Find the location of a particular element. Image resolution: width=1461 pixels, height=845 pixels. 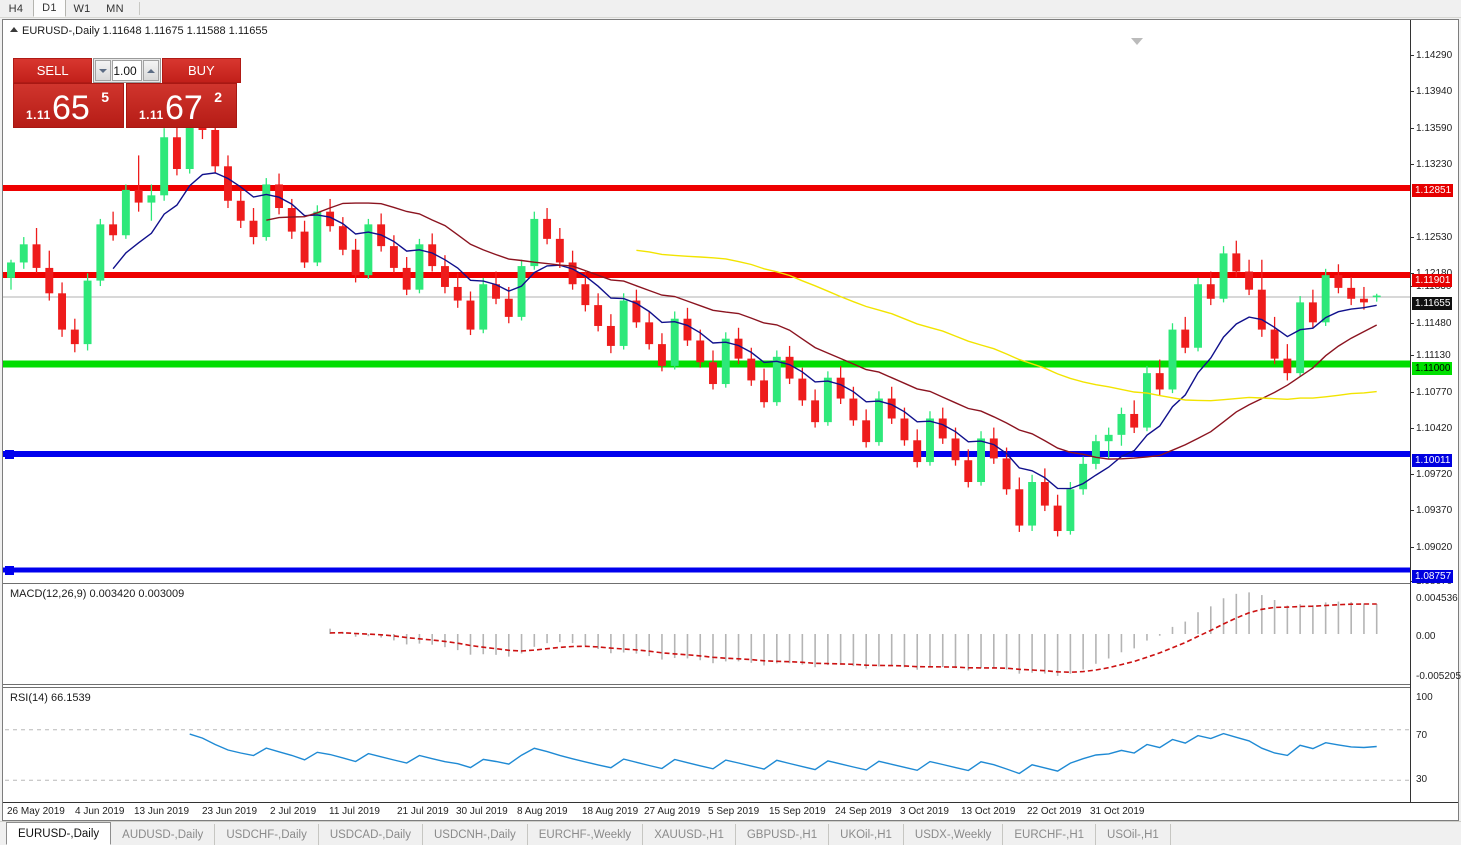

symbol-tab-xauusdh1: XAUUSD-,H1 is located at coordinates (689, 834).